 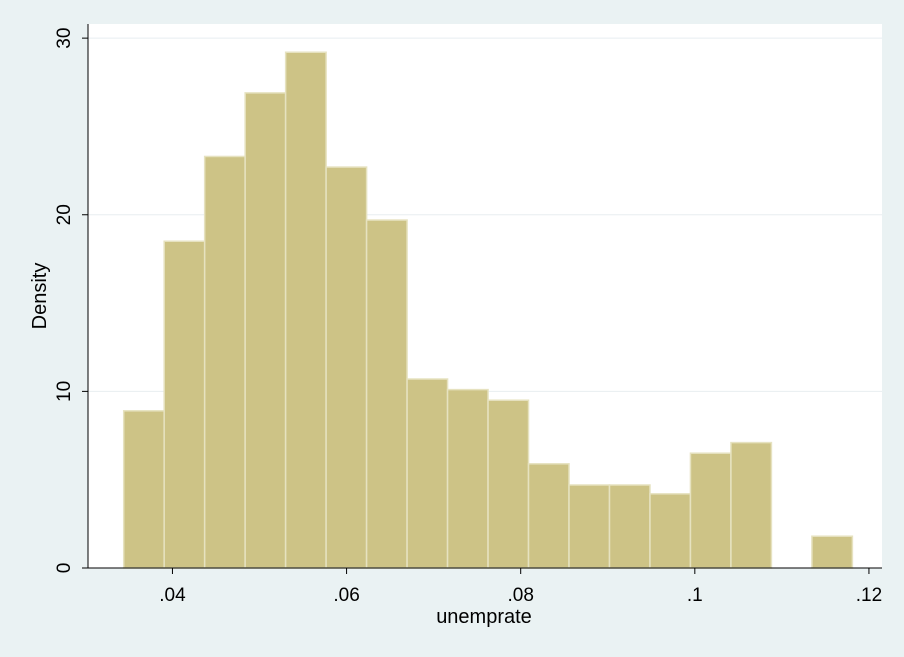 I want to click on y-axis-ticks: 0 10 20 30, so click(x=71, y=301).